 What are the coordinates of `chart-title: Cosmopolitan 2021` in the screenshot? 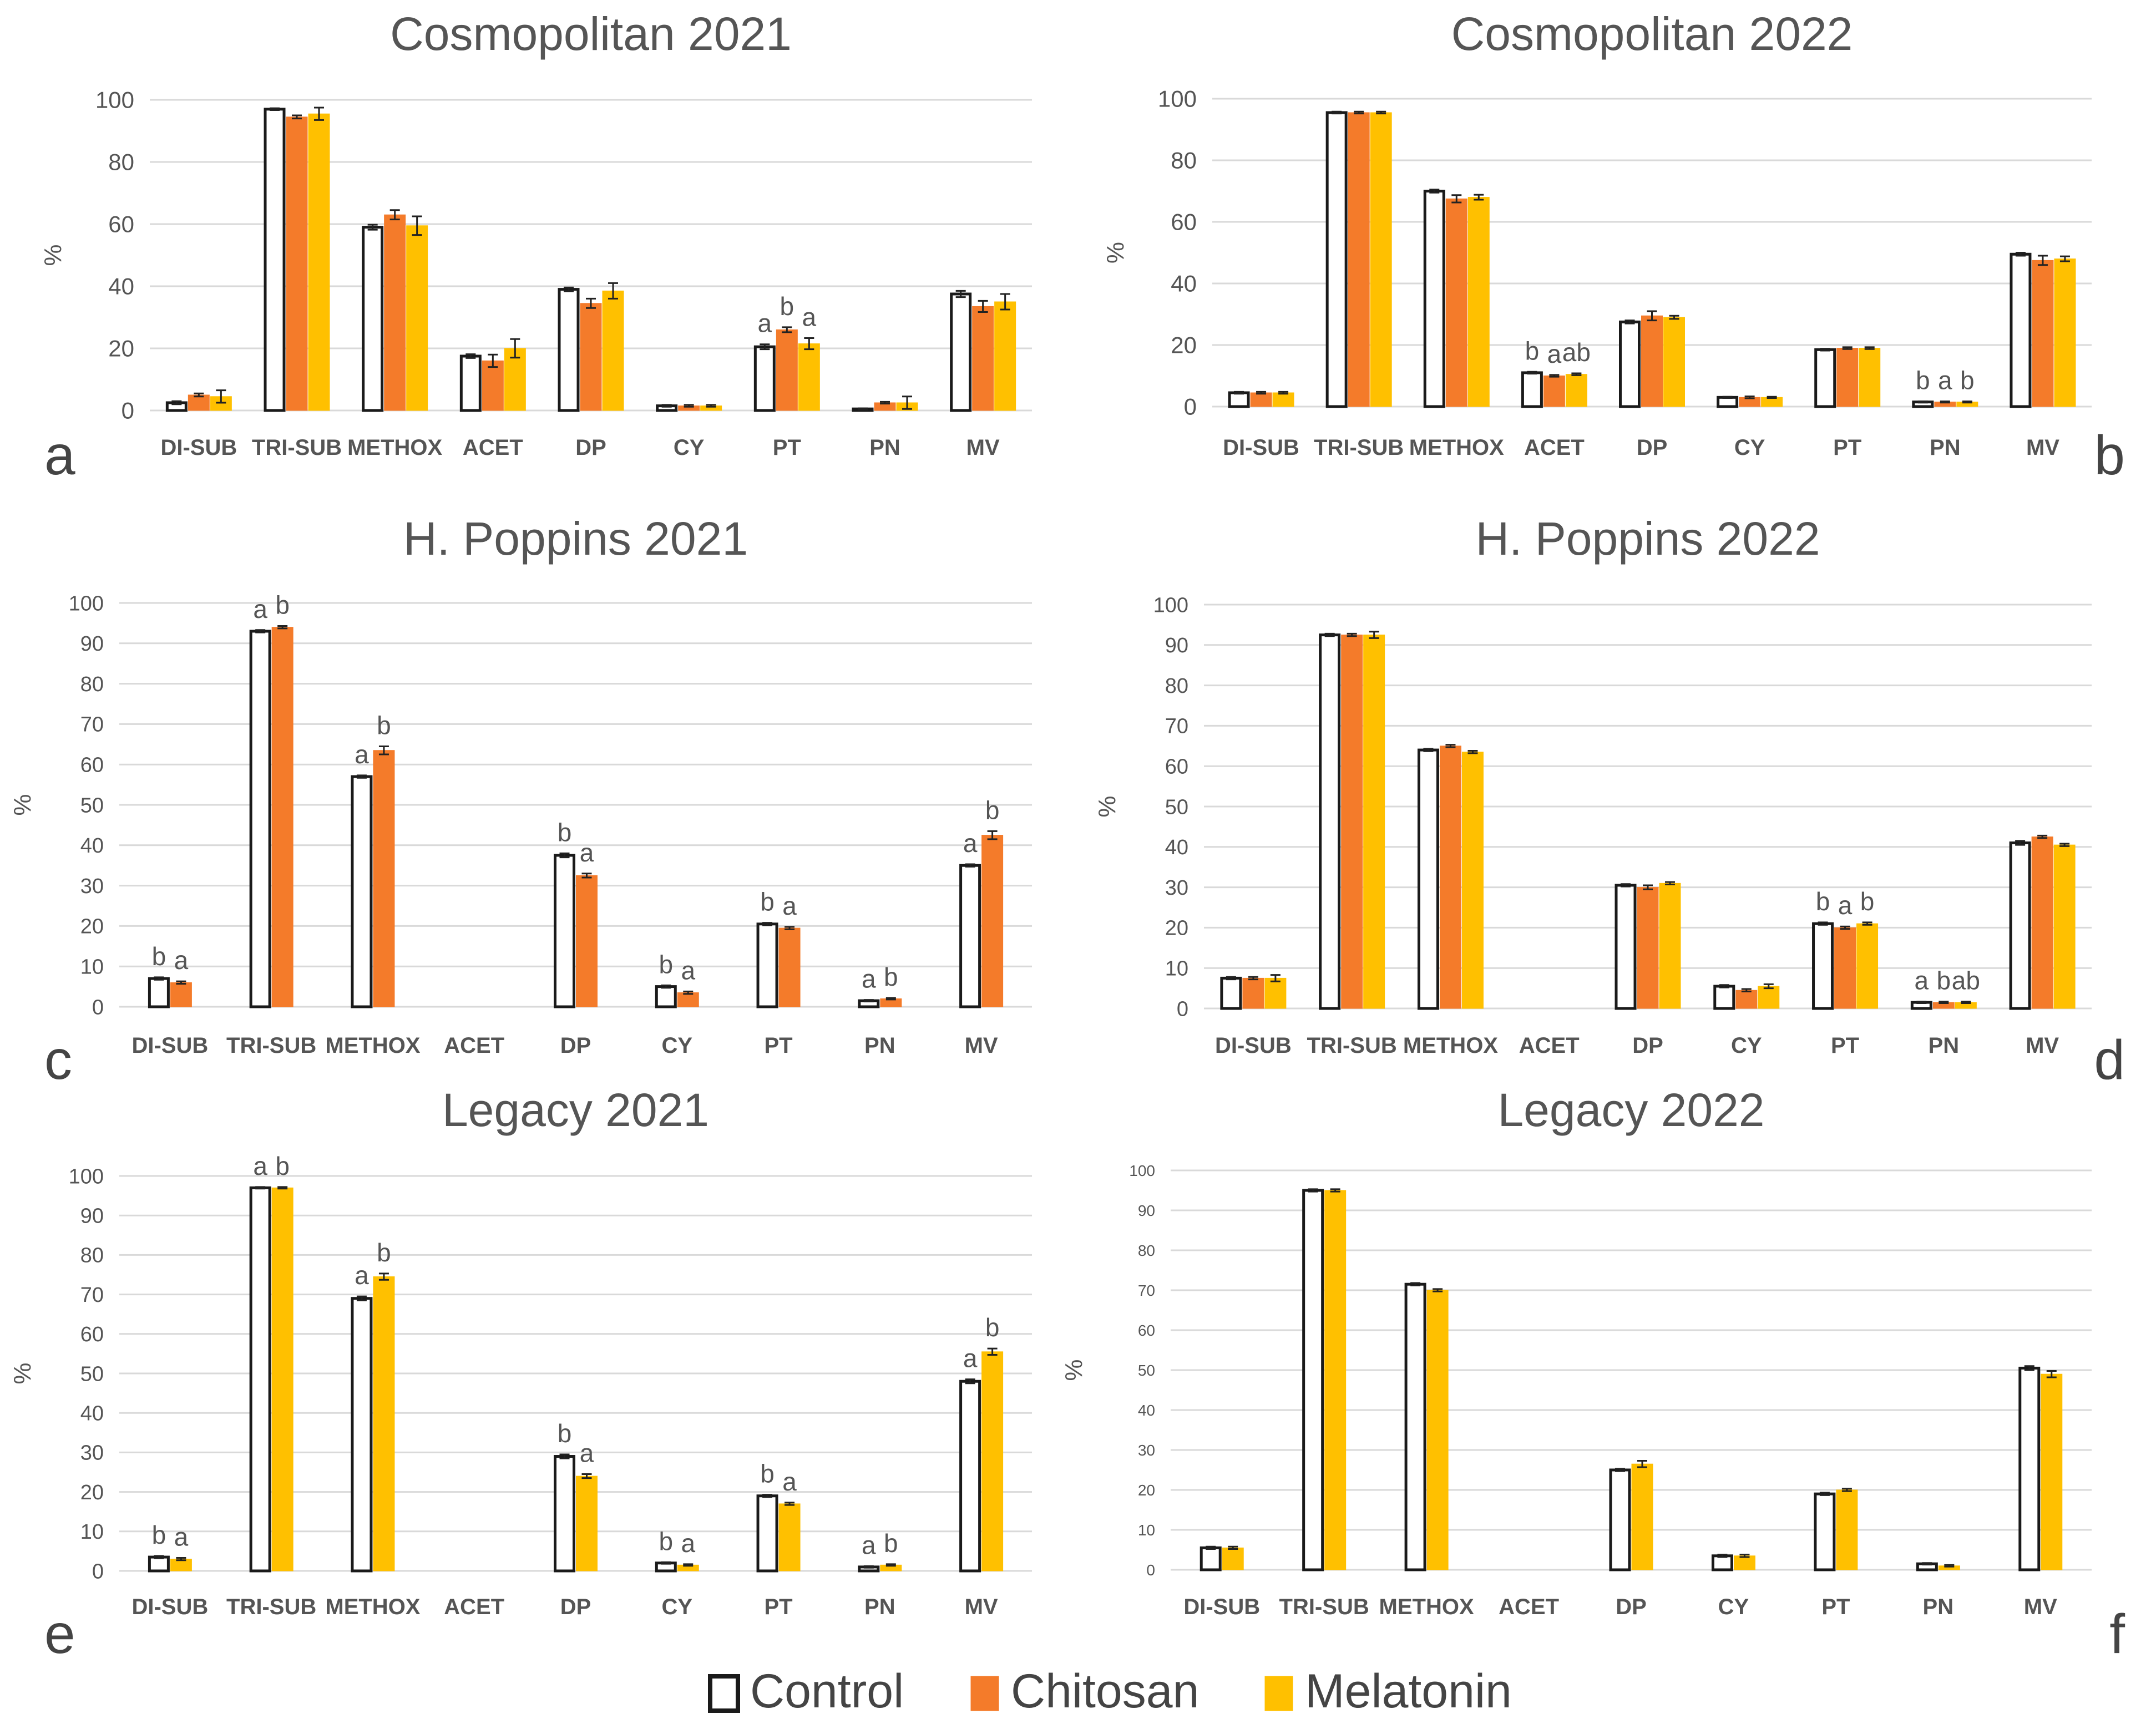 It's located at (591, 34).